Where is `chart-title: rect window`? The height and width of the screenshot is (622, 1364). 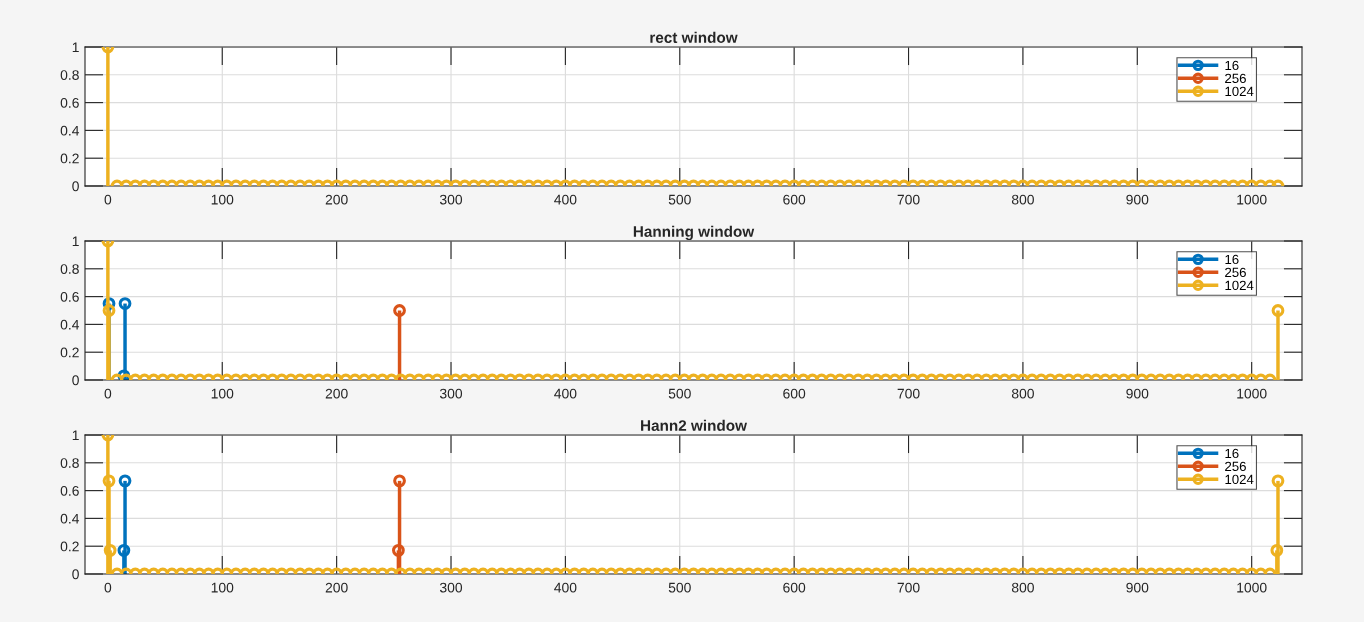
chart-title: rect window is located at coordinates (694, 37).